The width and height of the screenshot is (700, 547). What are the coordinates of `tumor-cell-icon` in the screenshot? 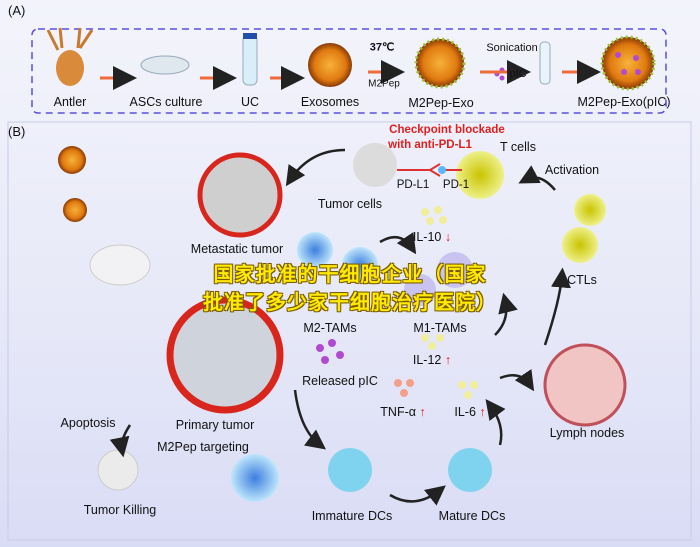 It's located at (375, 165).